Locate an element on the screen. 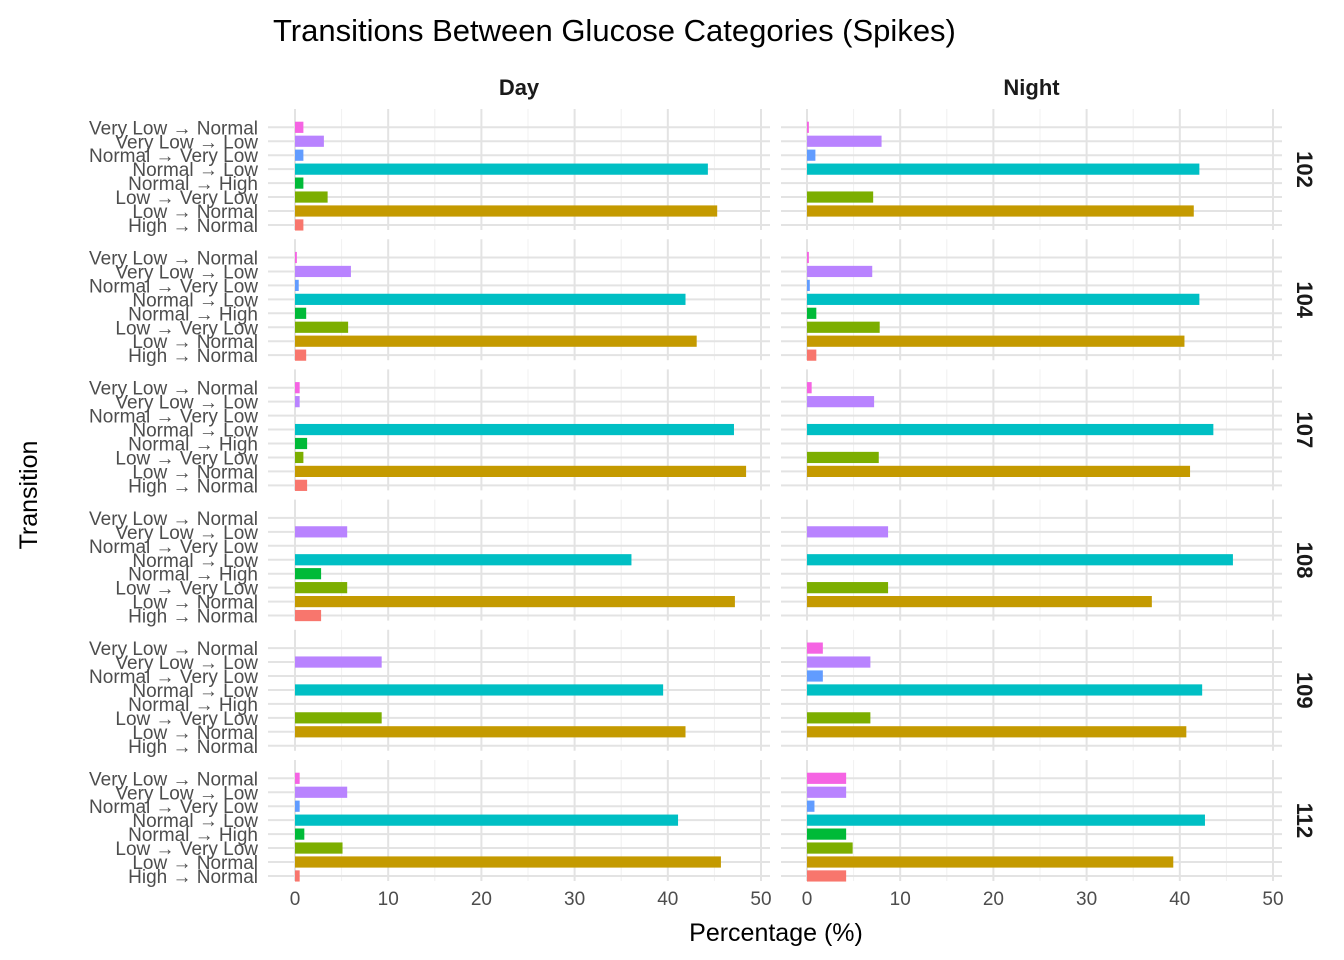  bar-112-night-very-low-to-low is located at coordinates (827, 792).